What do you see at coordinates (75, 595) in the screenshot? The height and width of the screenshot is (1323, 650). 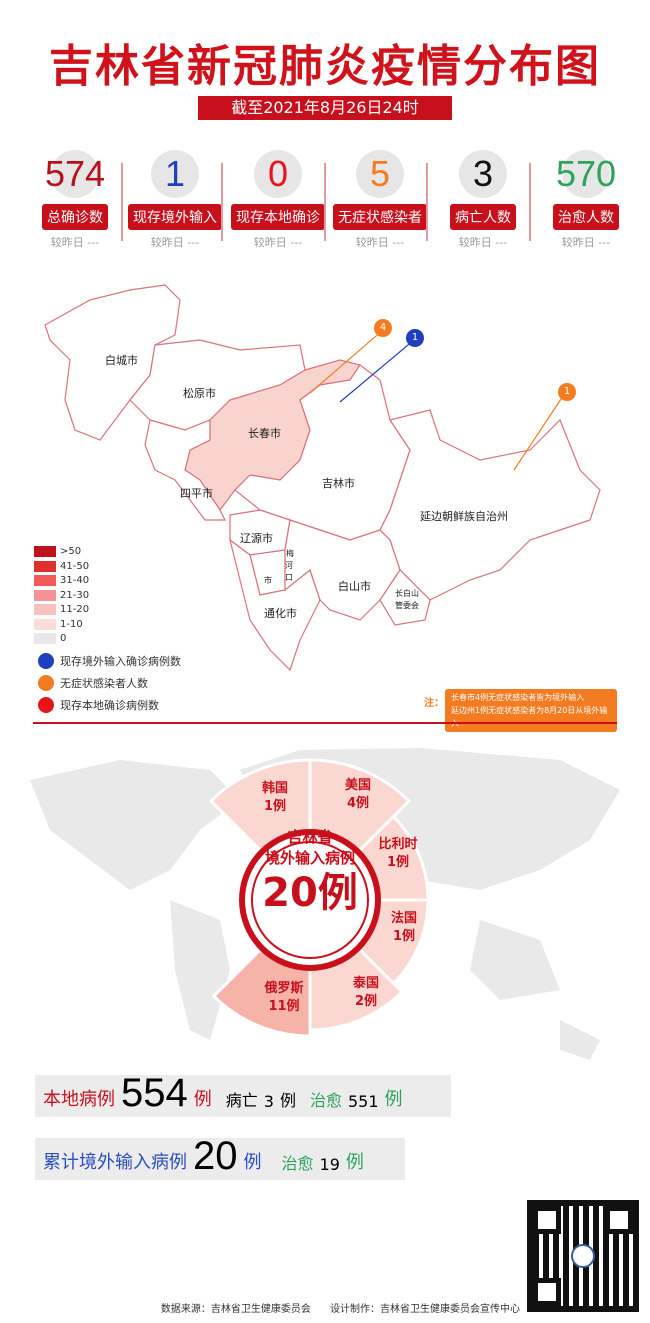 I see `legend-label: 21-30` at bounding box center [75, 595].